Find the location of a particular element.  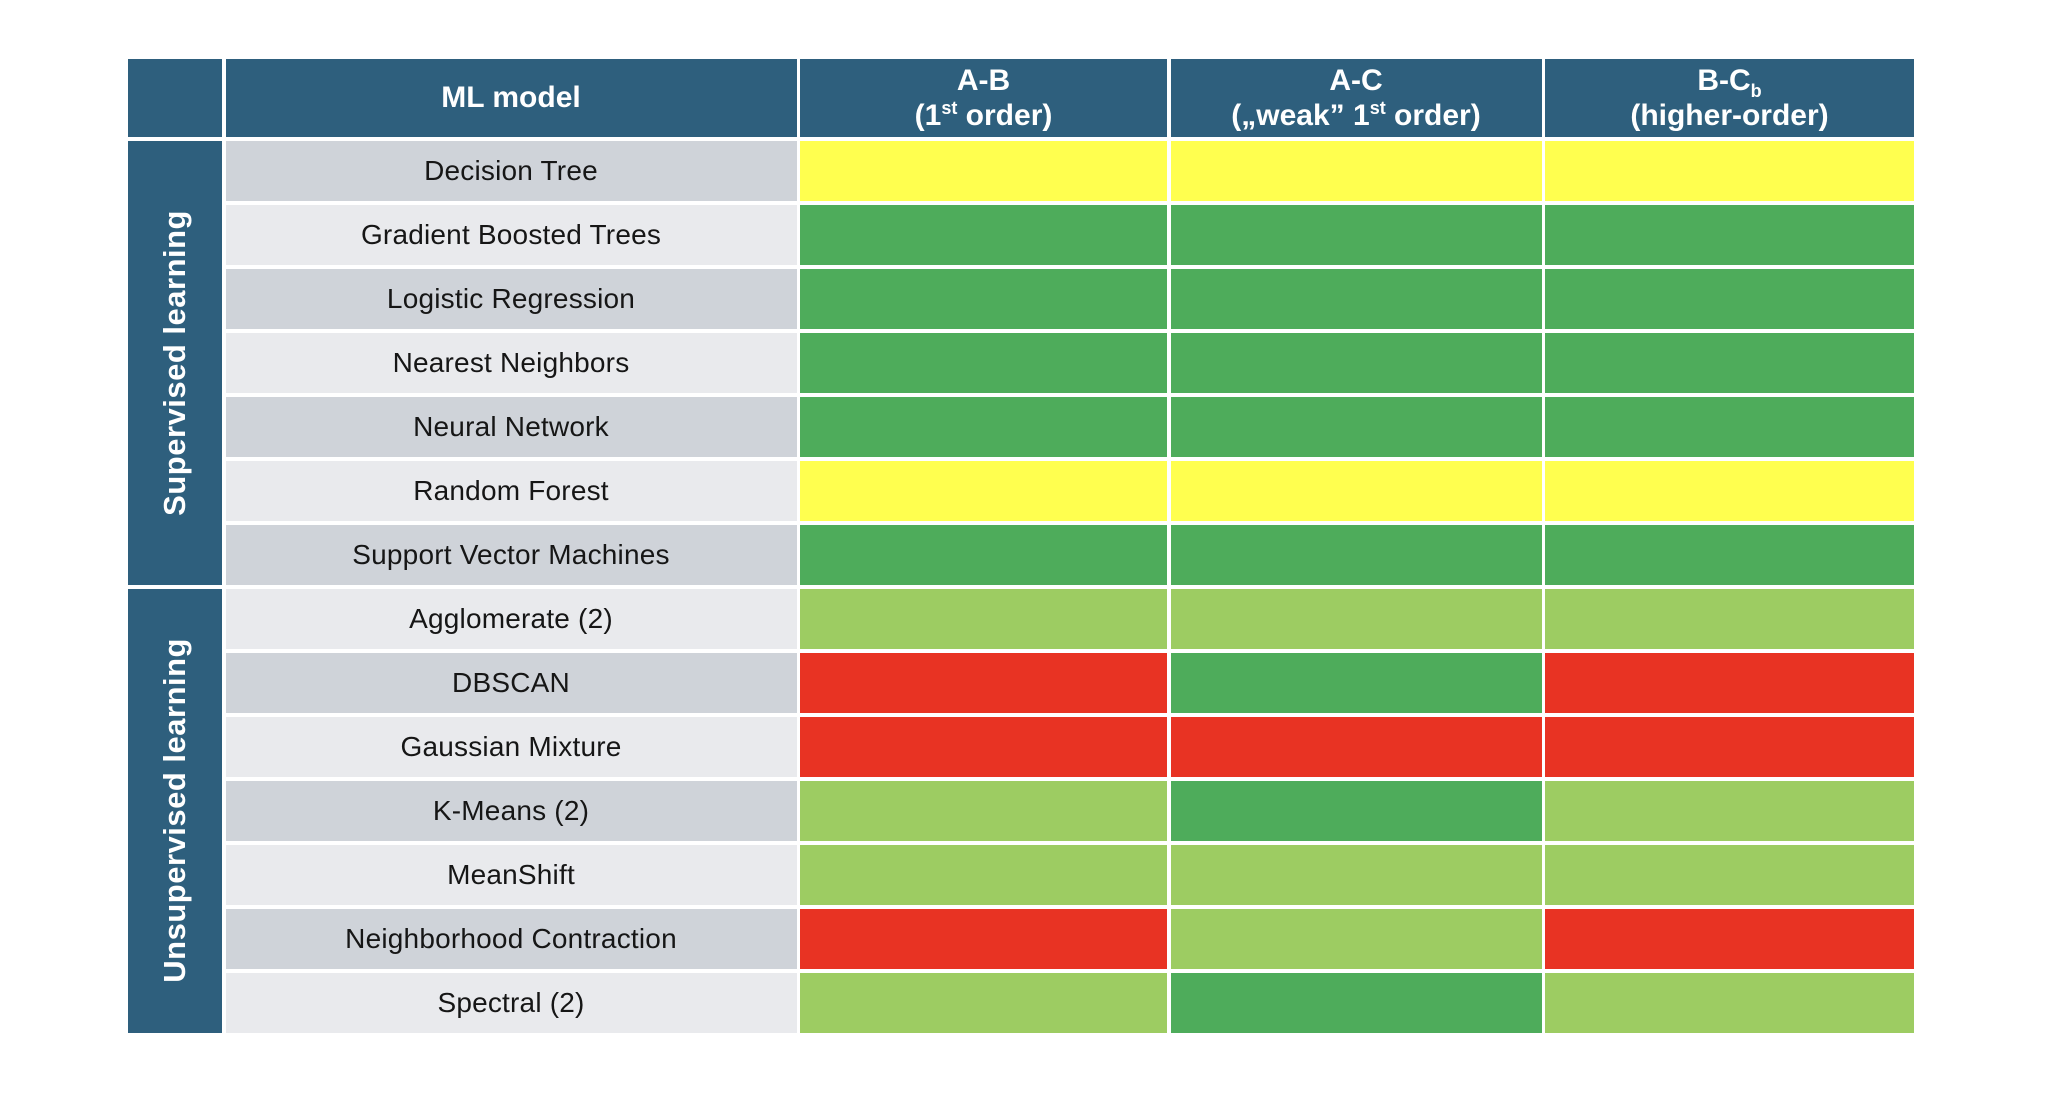

row-label-support-vector-machines: Support Vector Machines is located at coordinates (511, 554).